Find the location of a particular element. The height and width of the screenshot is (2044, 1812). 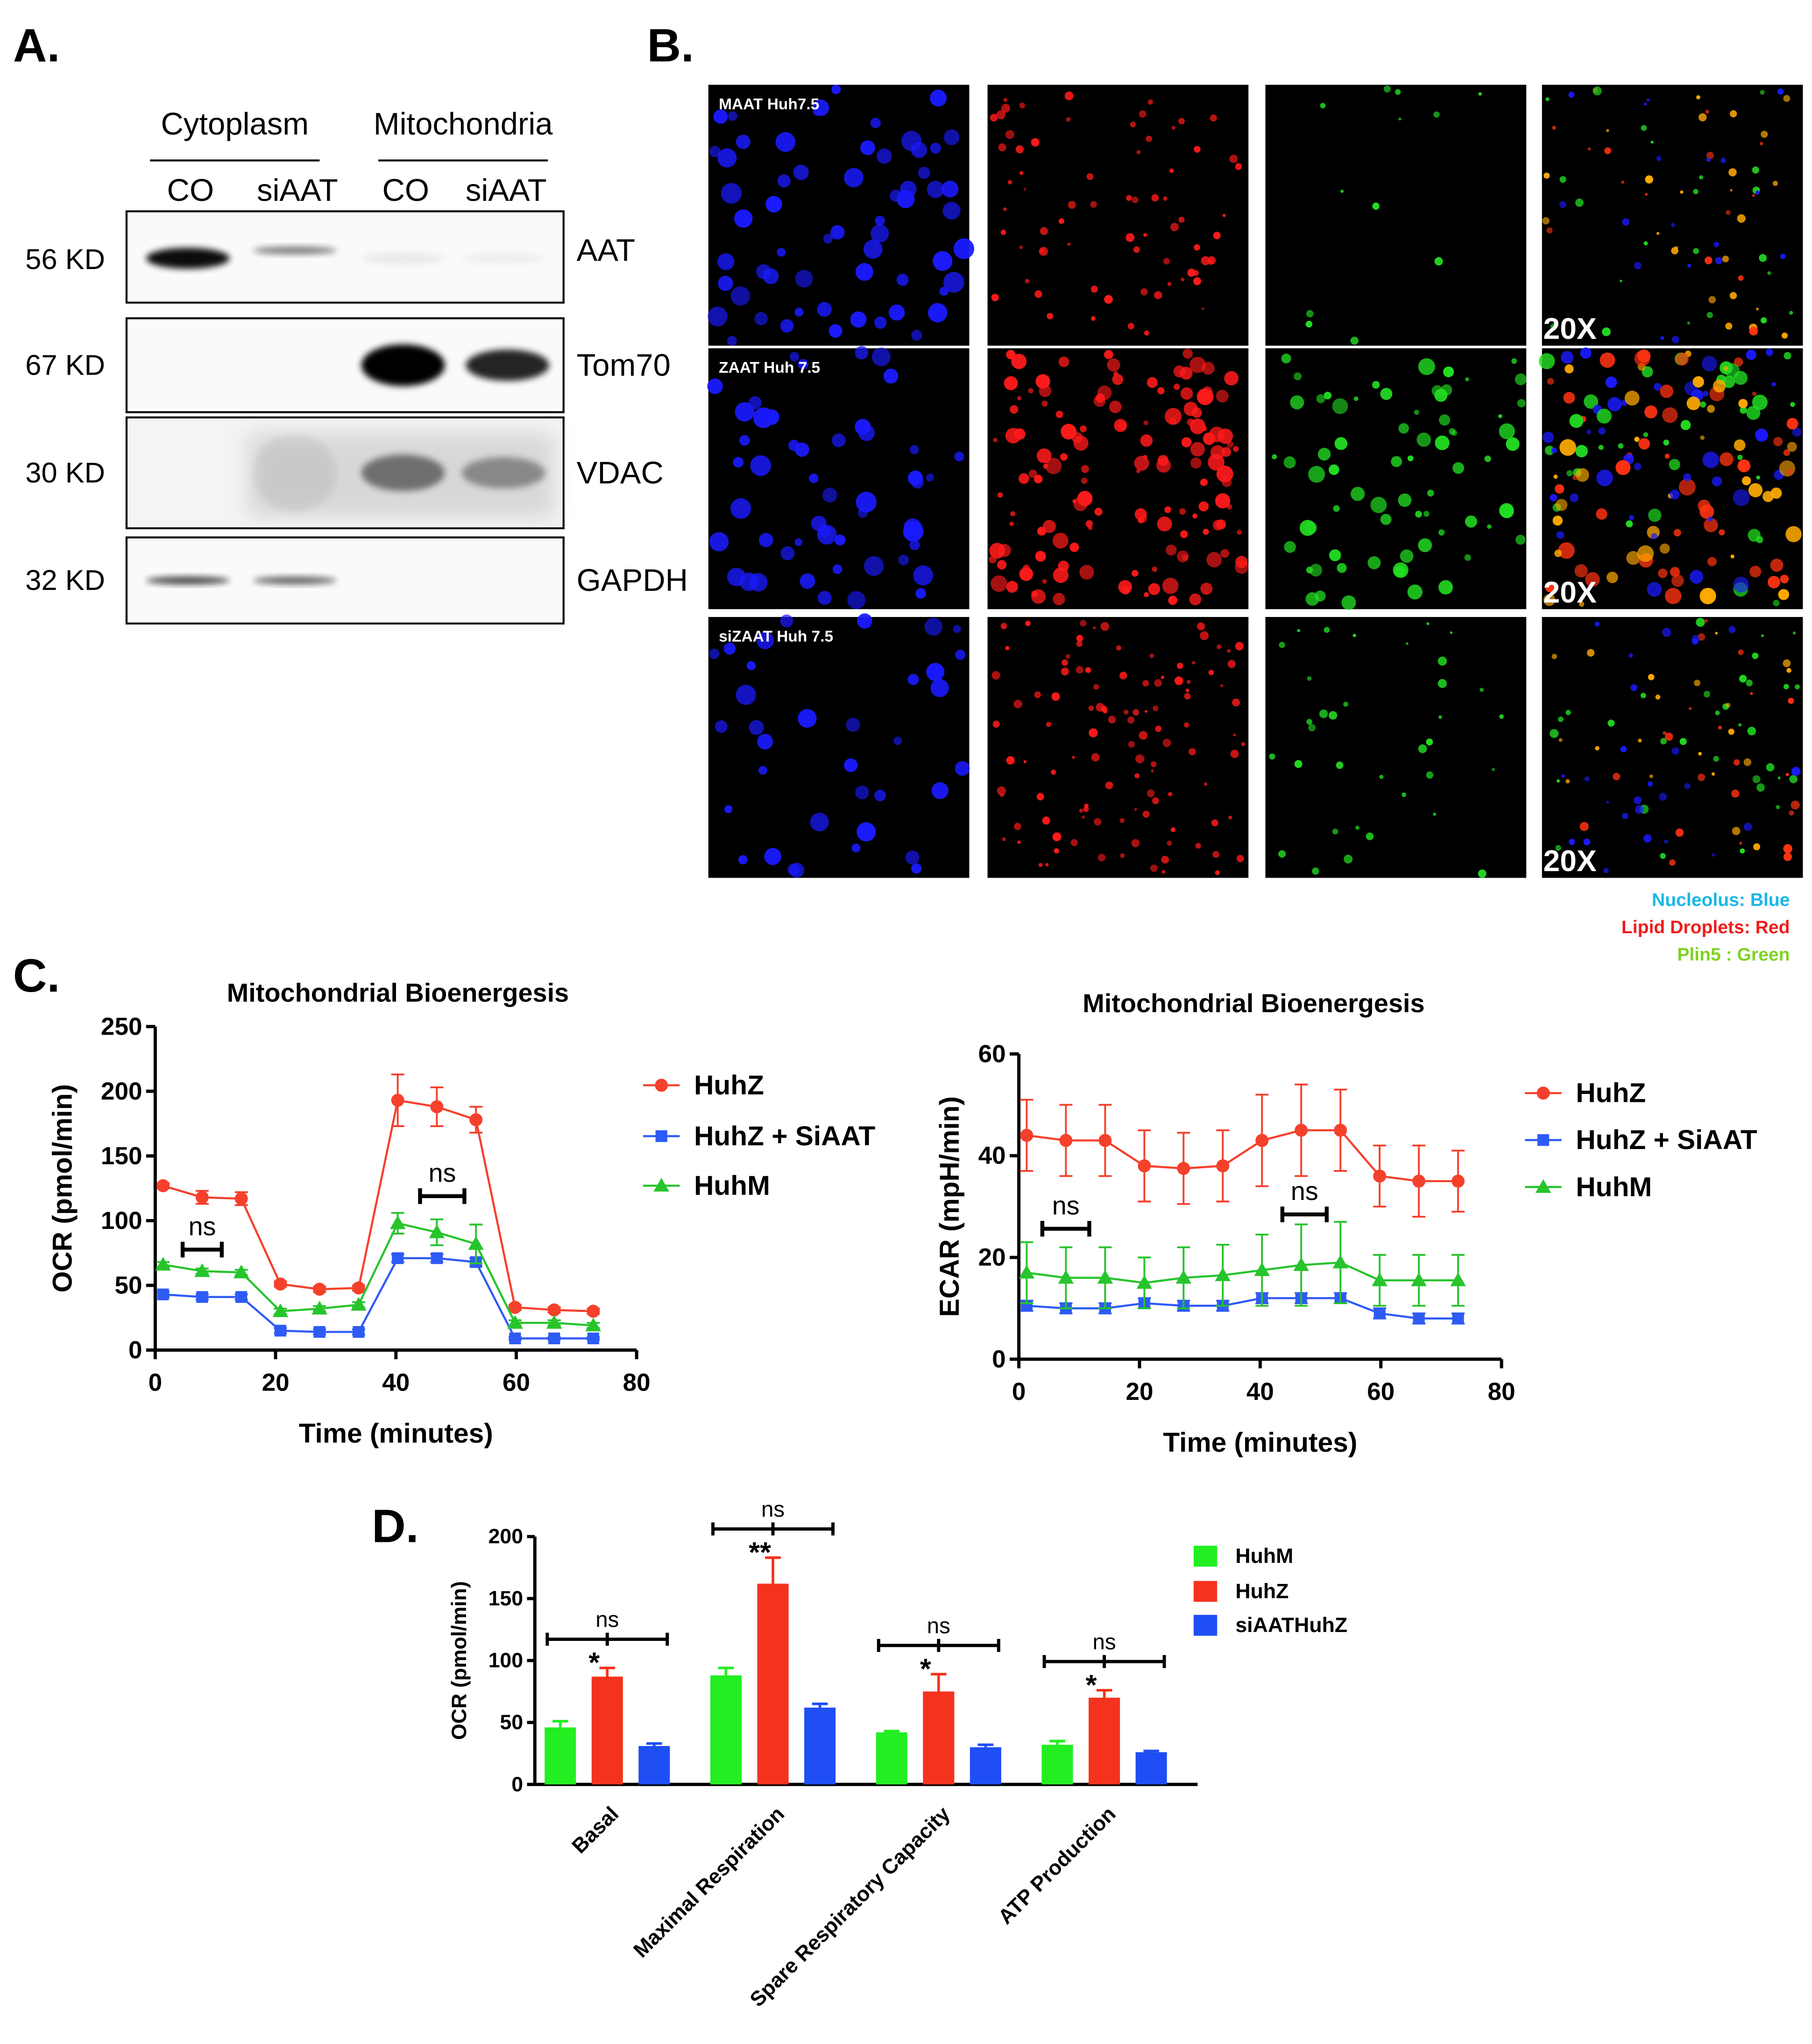

ns-bracket is located at coordinates (442, 1196).